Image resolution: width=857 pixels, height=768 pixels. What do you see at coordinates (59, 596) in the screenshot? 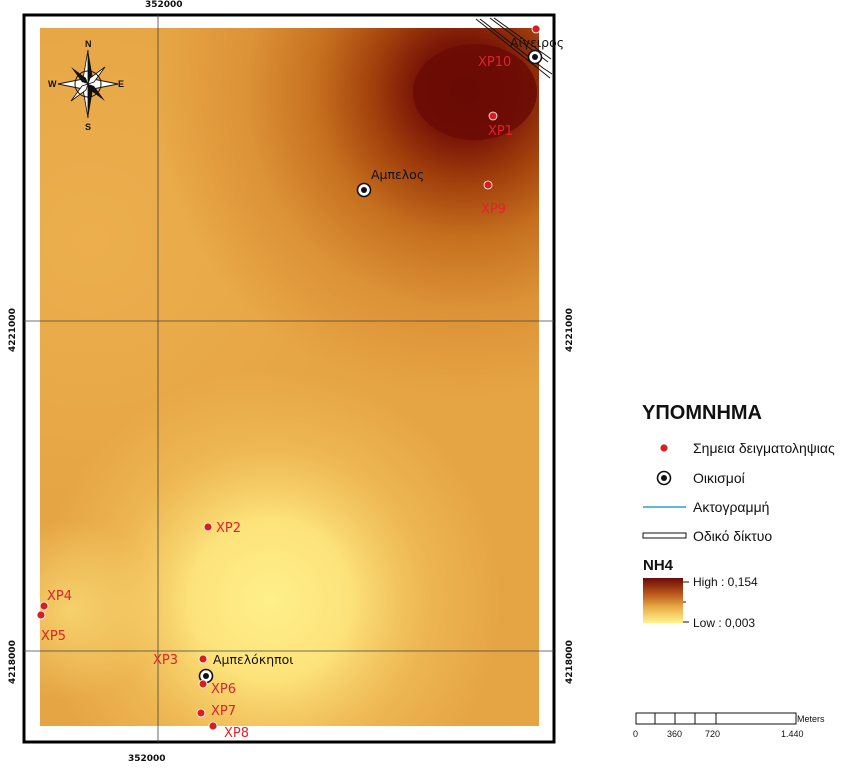
I see `point-label-xp4: XP4` at bounding box center [59, 596].